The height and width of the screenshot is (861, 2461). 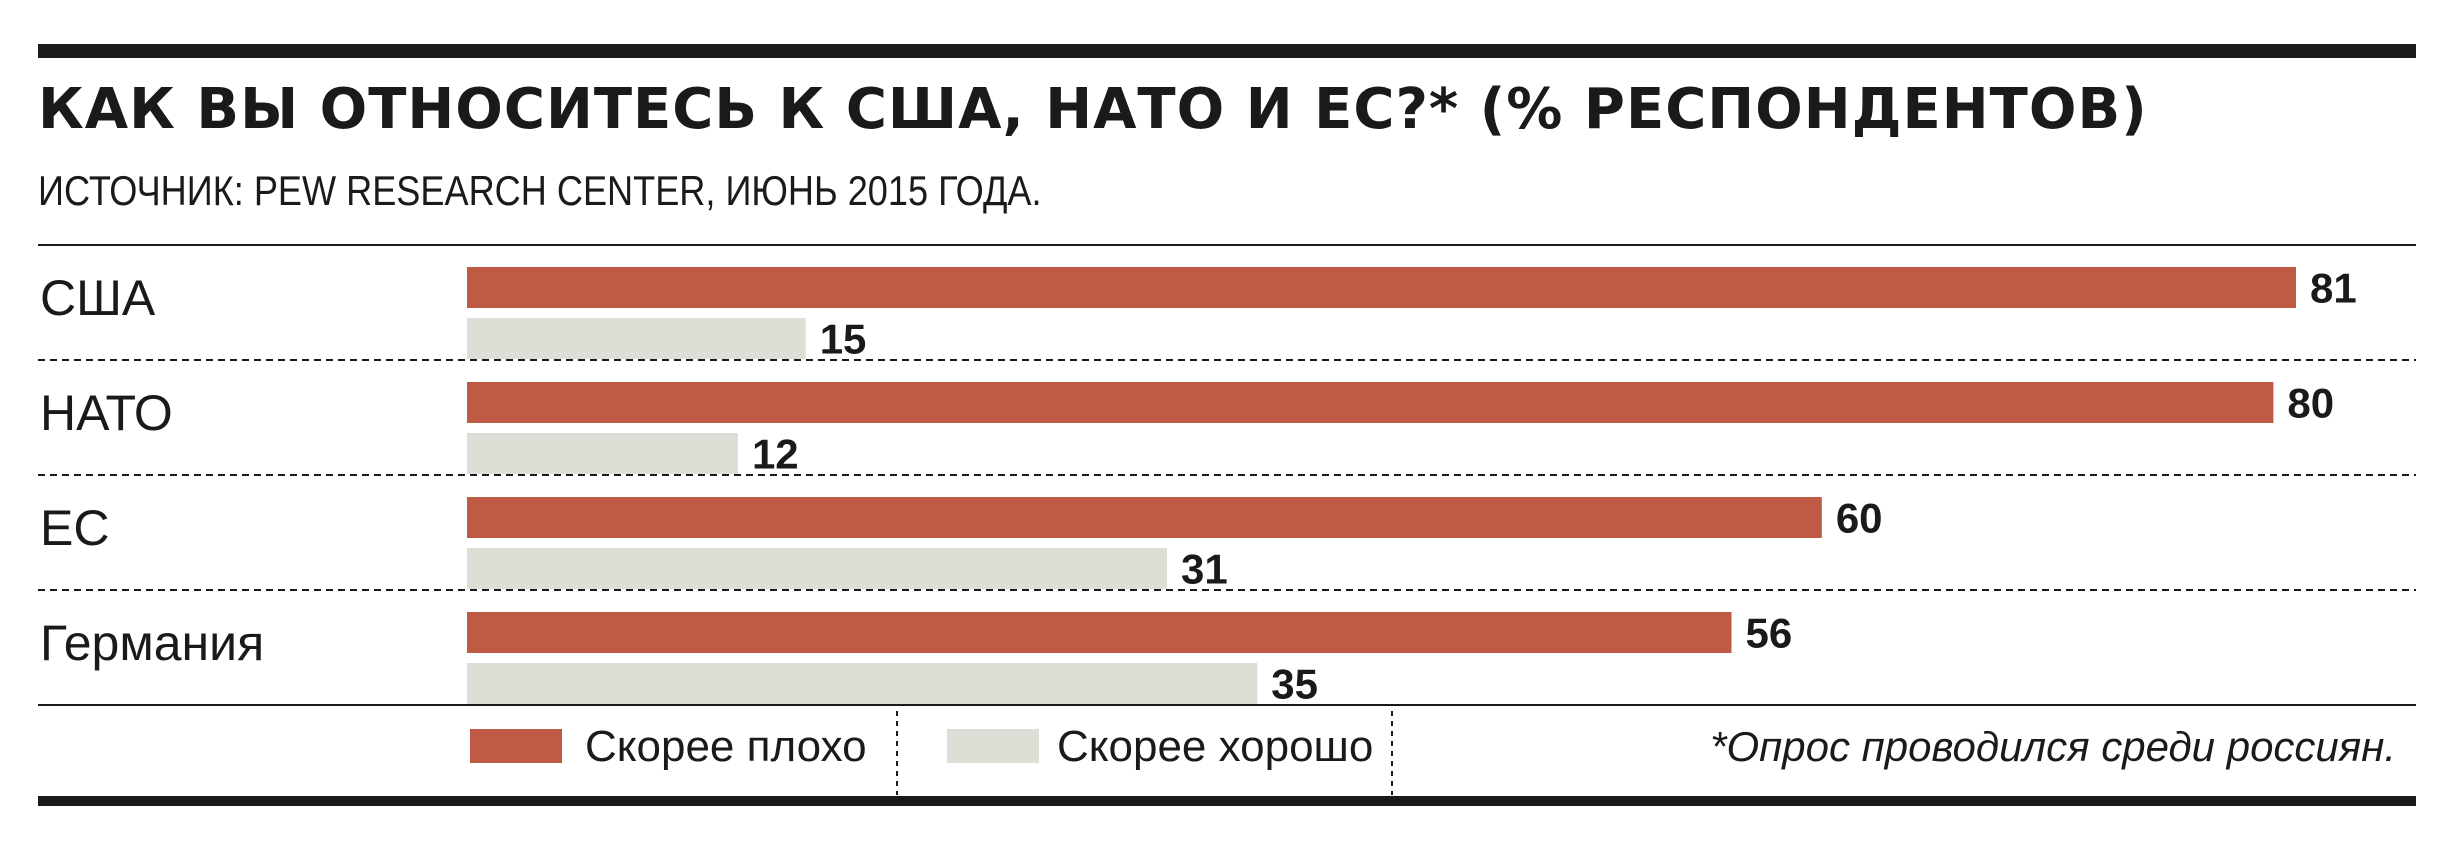 I want to click on legend-item: Скорее хорошо, so click(x=1160, y=746).